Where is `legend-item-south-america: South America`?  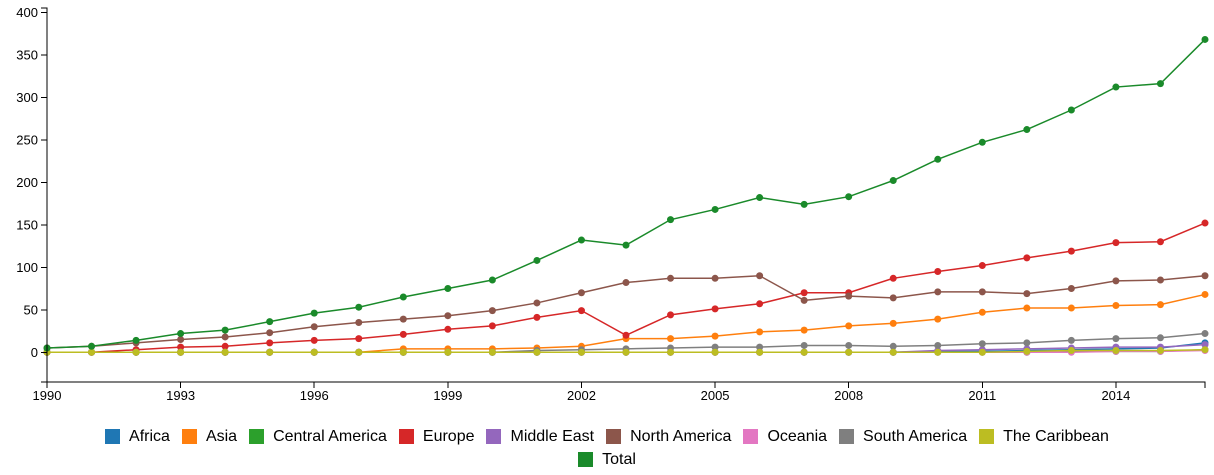 legend-item-south-america: South America is located at coordinates (903, 436).